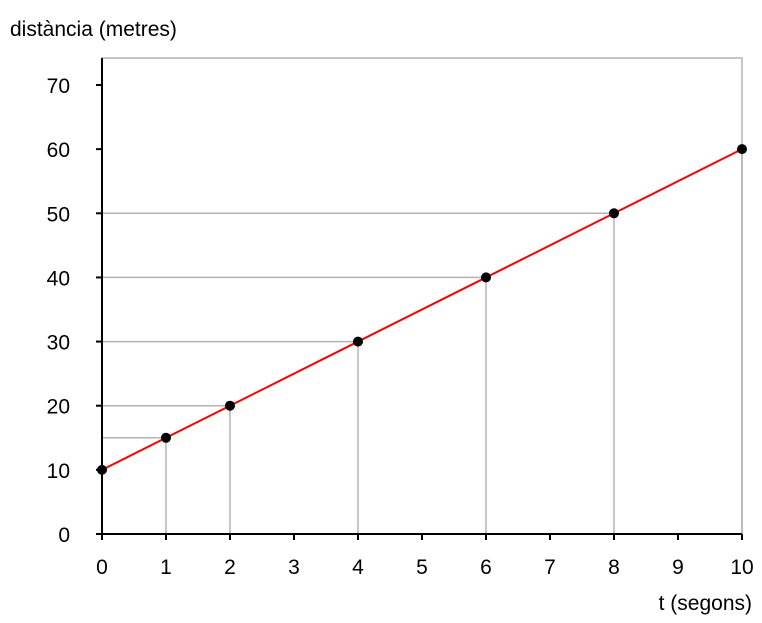 This screenshot has height=623, width=762. What do you see at coordinates (550, 567) in the screenshot?
I see `x-tick-label: 7` at bounding box center [550, 567].